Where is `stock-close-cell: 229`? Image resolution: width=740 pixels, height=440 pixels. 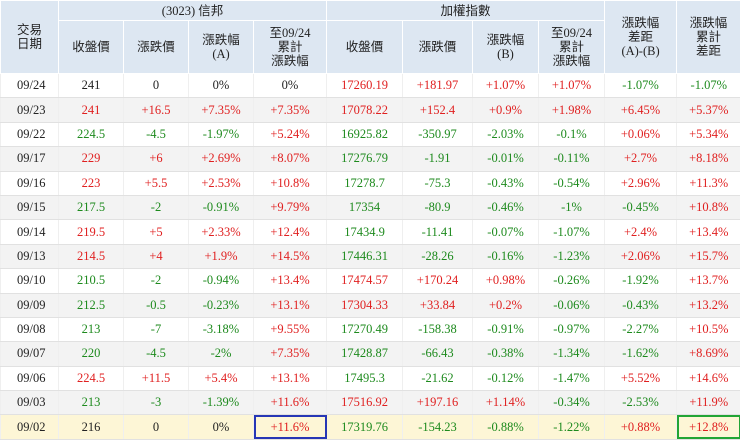
stock-close-cell: 229 is located at coordinates (91, 159).